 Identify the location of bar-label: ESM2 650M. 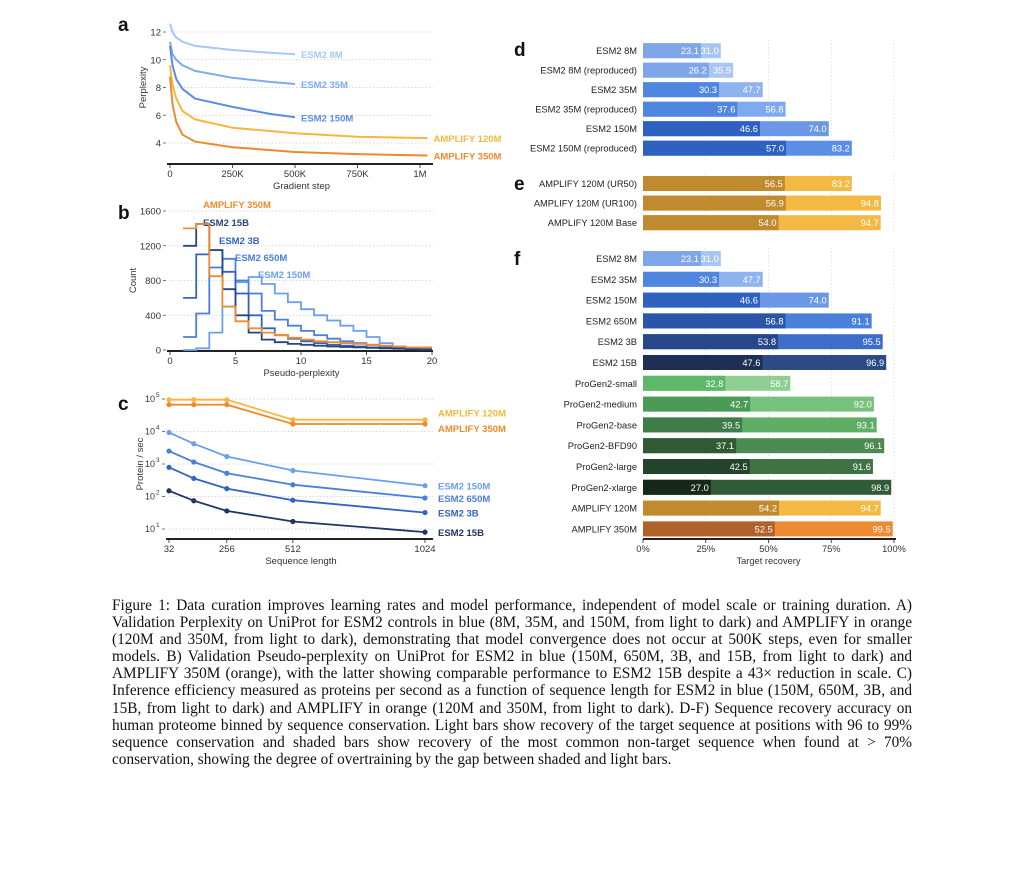
(611, 321).